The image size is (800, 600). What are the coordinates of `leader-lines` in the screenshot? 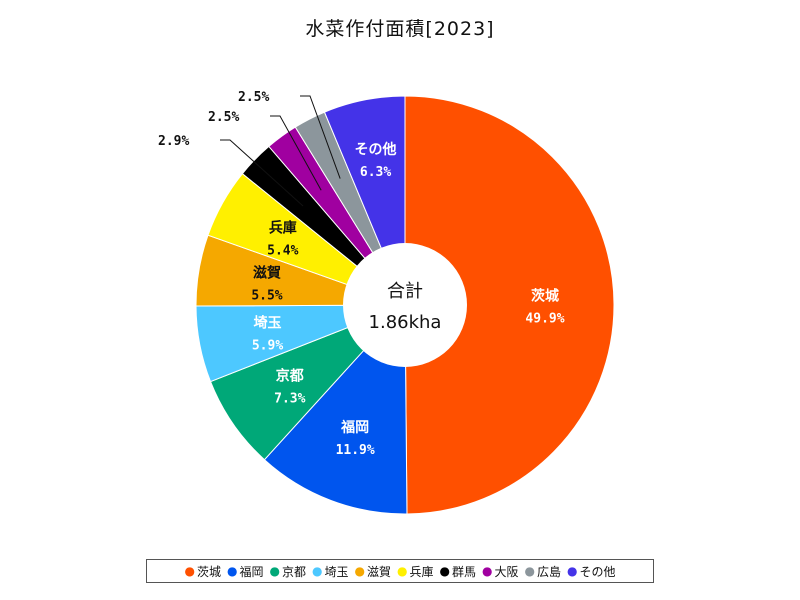 It's located at (280, 151).